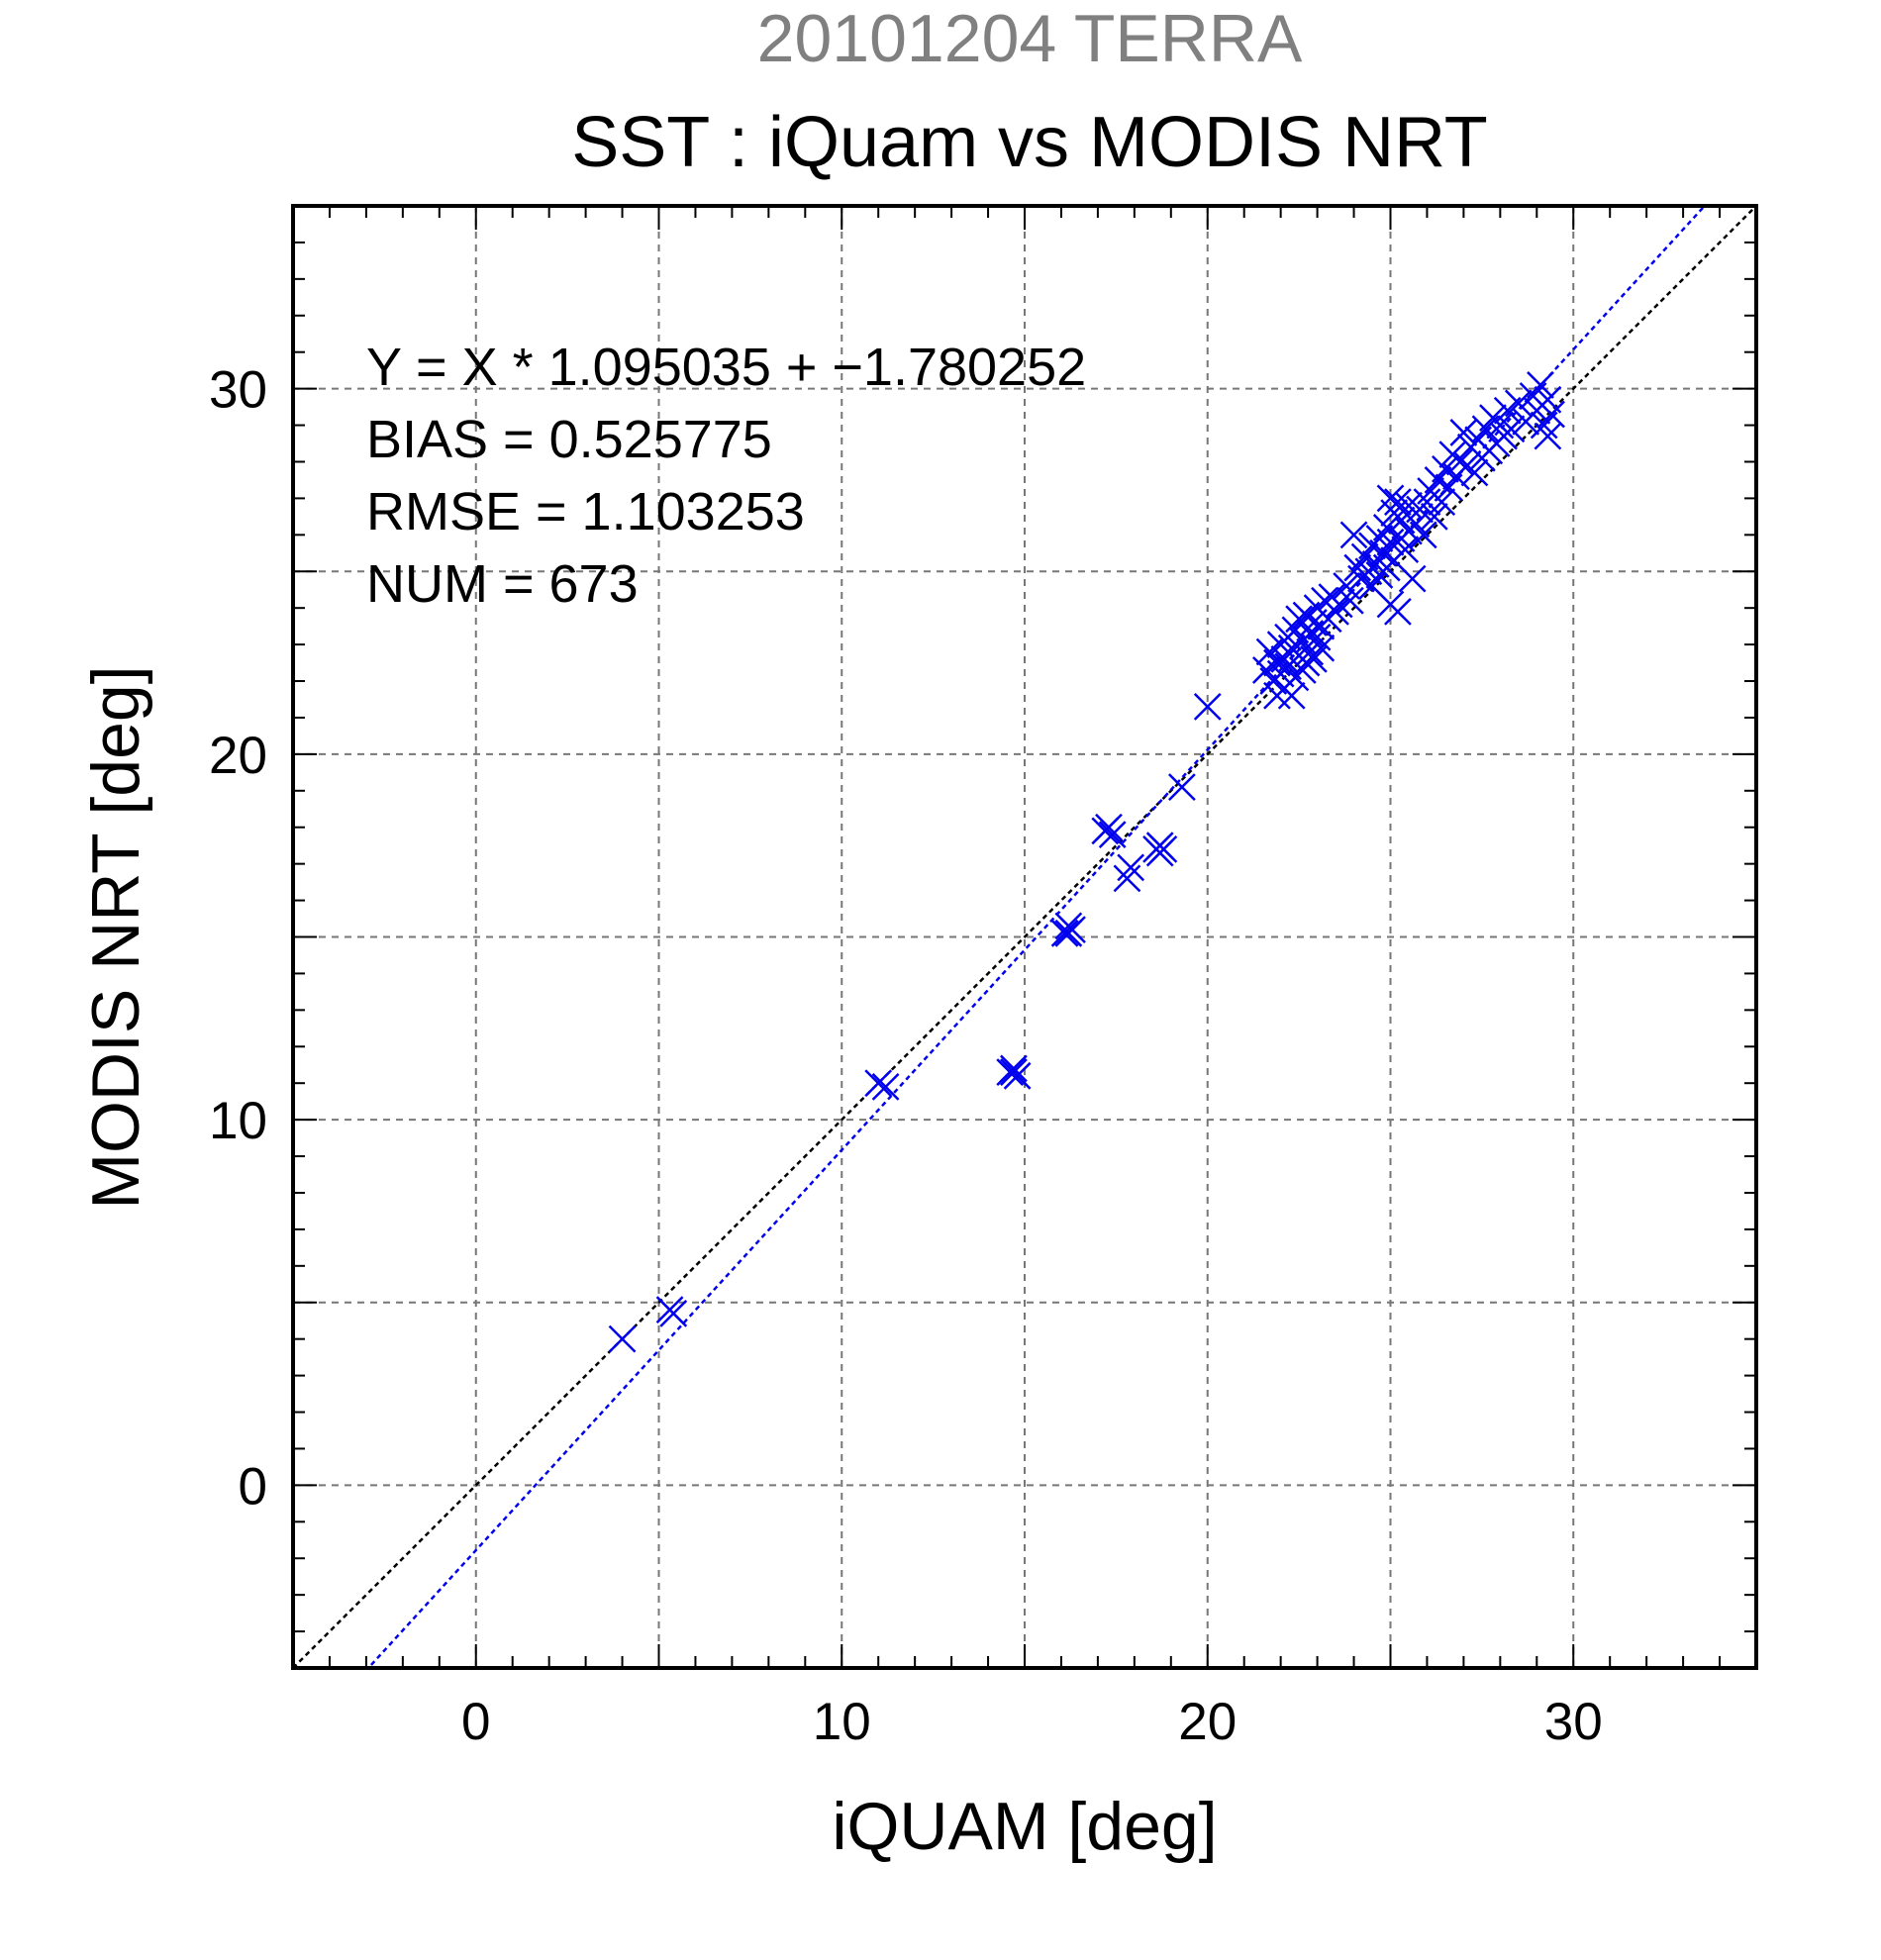  Describe the element at coordinates (253, 1486) in the screenshot. I see `y-tick-label: 0` at that location.